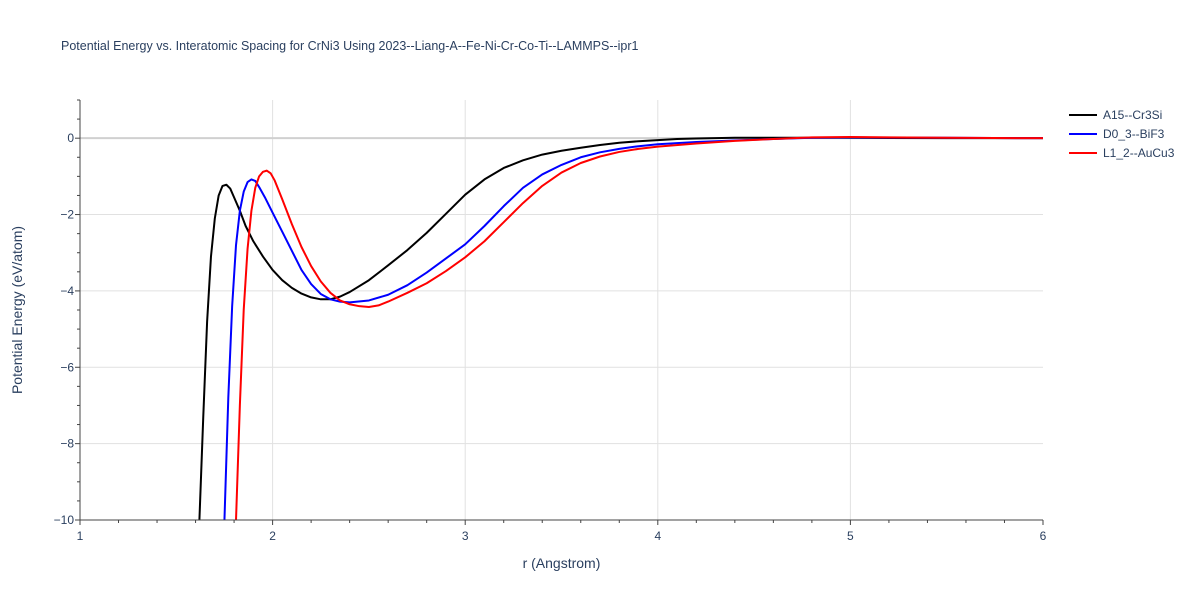 This screenshot has width=1200, height=600. What do you see at coordinates (67, 367) in the screenshot?
I see `y-tick-label: −6` at bounding box center [67, 367].